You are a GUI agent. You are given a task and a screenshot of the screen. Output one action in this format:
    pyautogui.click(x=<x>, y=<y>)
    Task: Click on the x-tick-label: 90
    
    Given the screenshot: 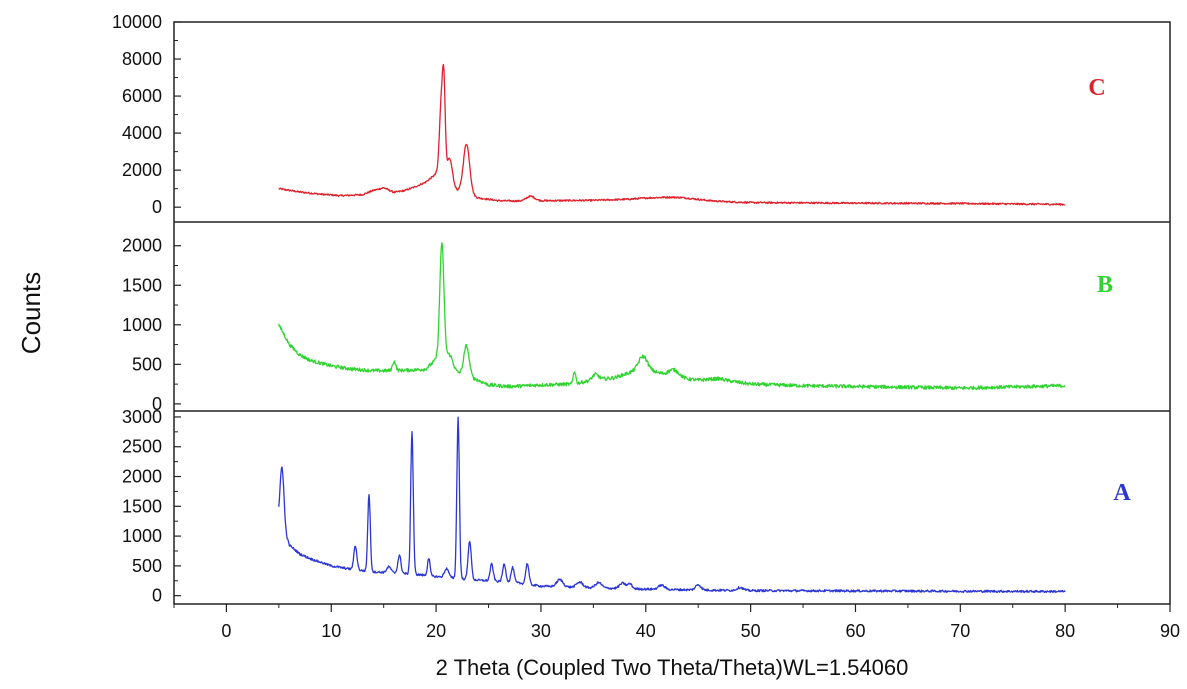 What is the action you would take?
    pyautogui.click(x=1170, y=631)
    